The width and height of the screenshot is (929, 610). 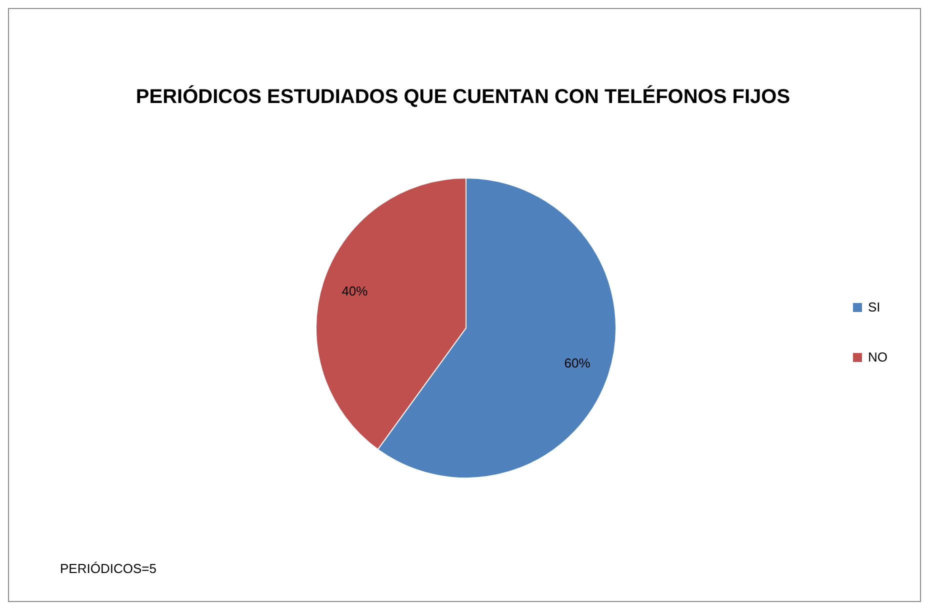 I want to click on data-label: 40%, so click(x=355, y=290).